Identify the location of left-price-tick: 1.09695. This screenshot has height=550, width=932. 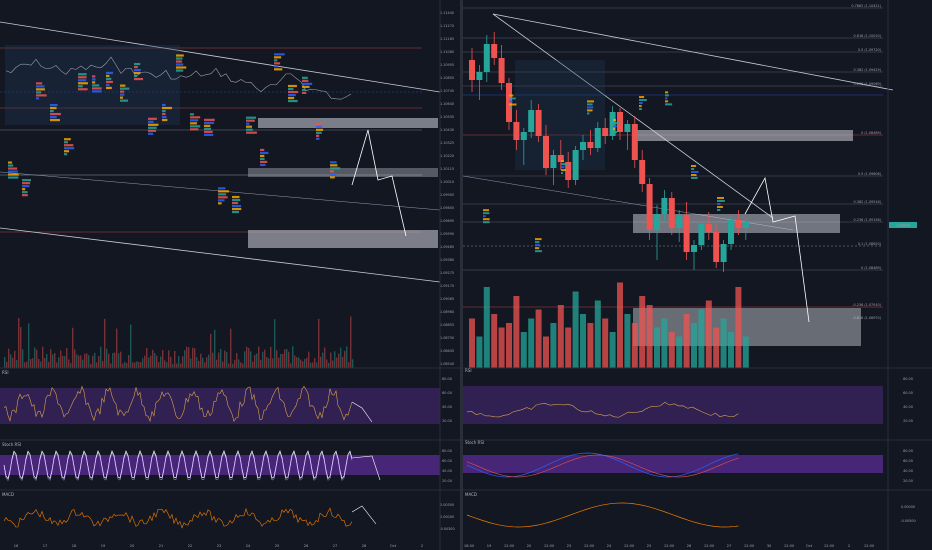
(447, 221).